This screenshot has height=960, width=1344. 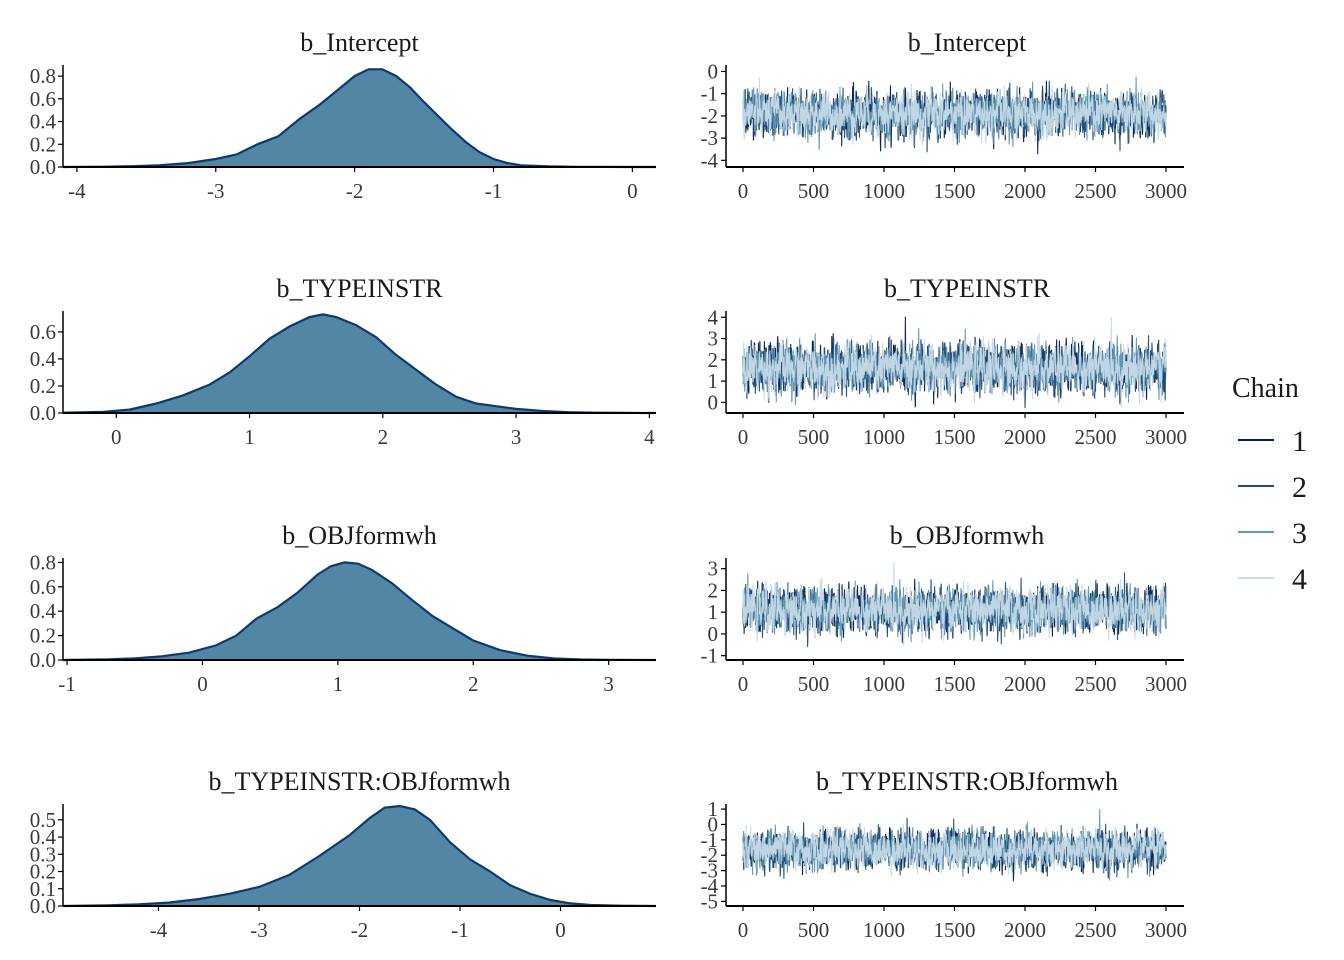 What do you see at coordinates (710, 871) in the screenshot?
I see `y-tick-label: -3` at bounding box center [710, 871].